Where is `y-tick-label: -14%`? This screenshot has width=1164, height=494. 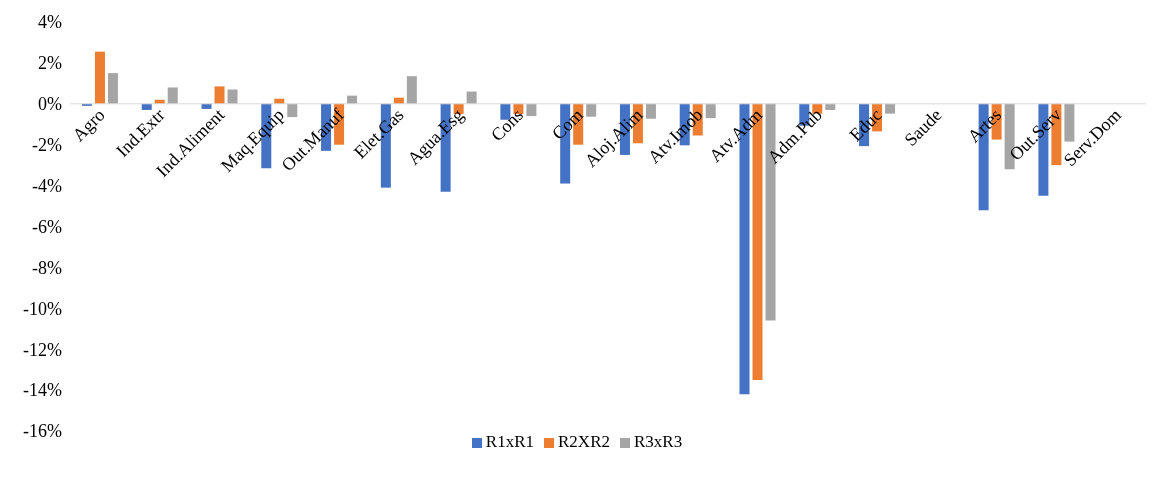
y-tick-label: -14% is located at coordinates (42, 390).